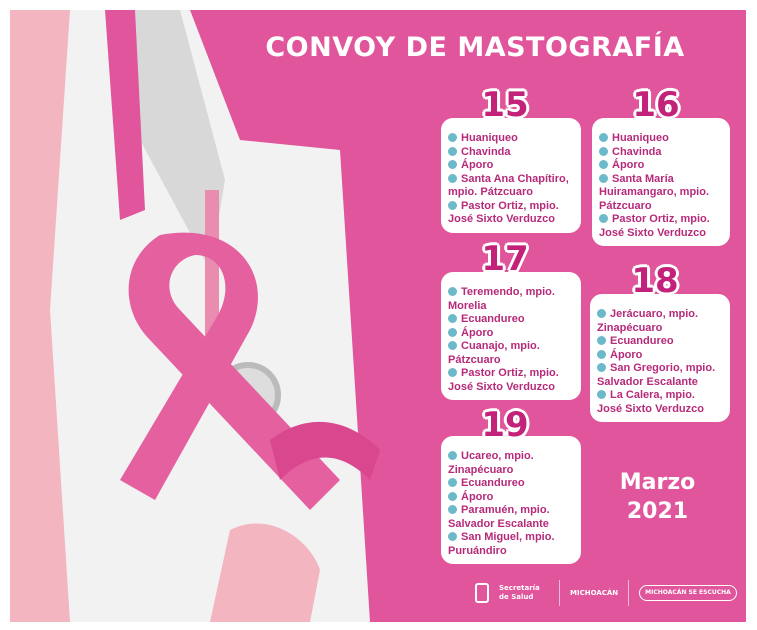  Describe the element at coordinates (650, 402) in the screenshot. I see `list-item: La Calera, mpio. José Sixto Verduzco` at that location.